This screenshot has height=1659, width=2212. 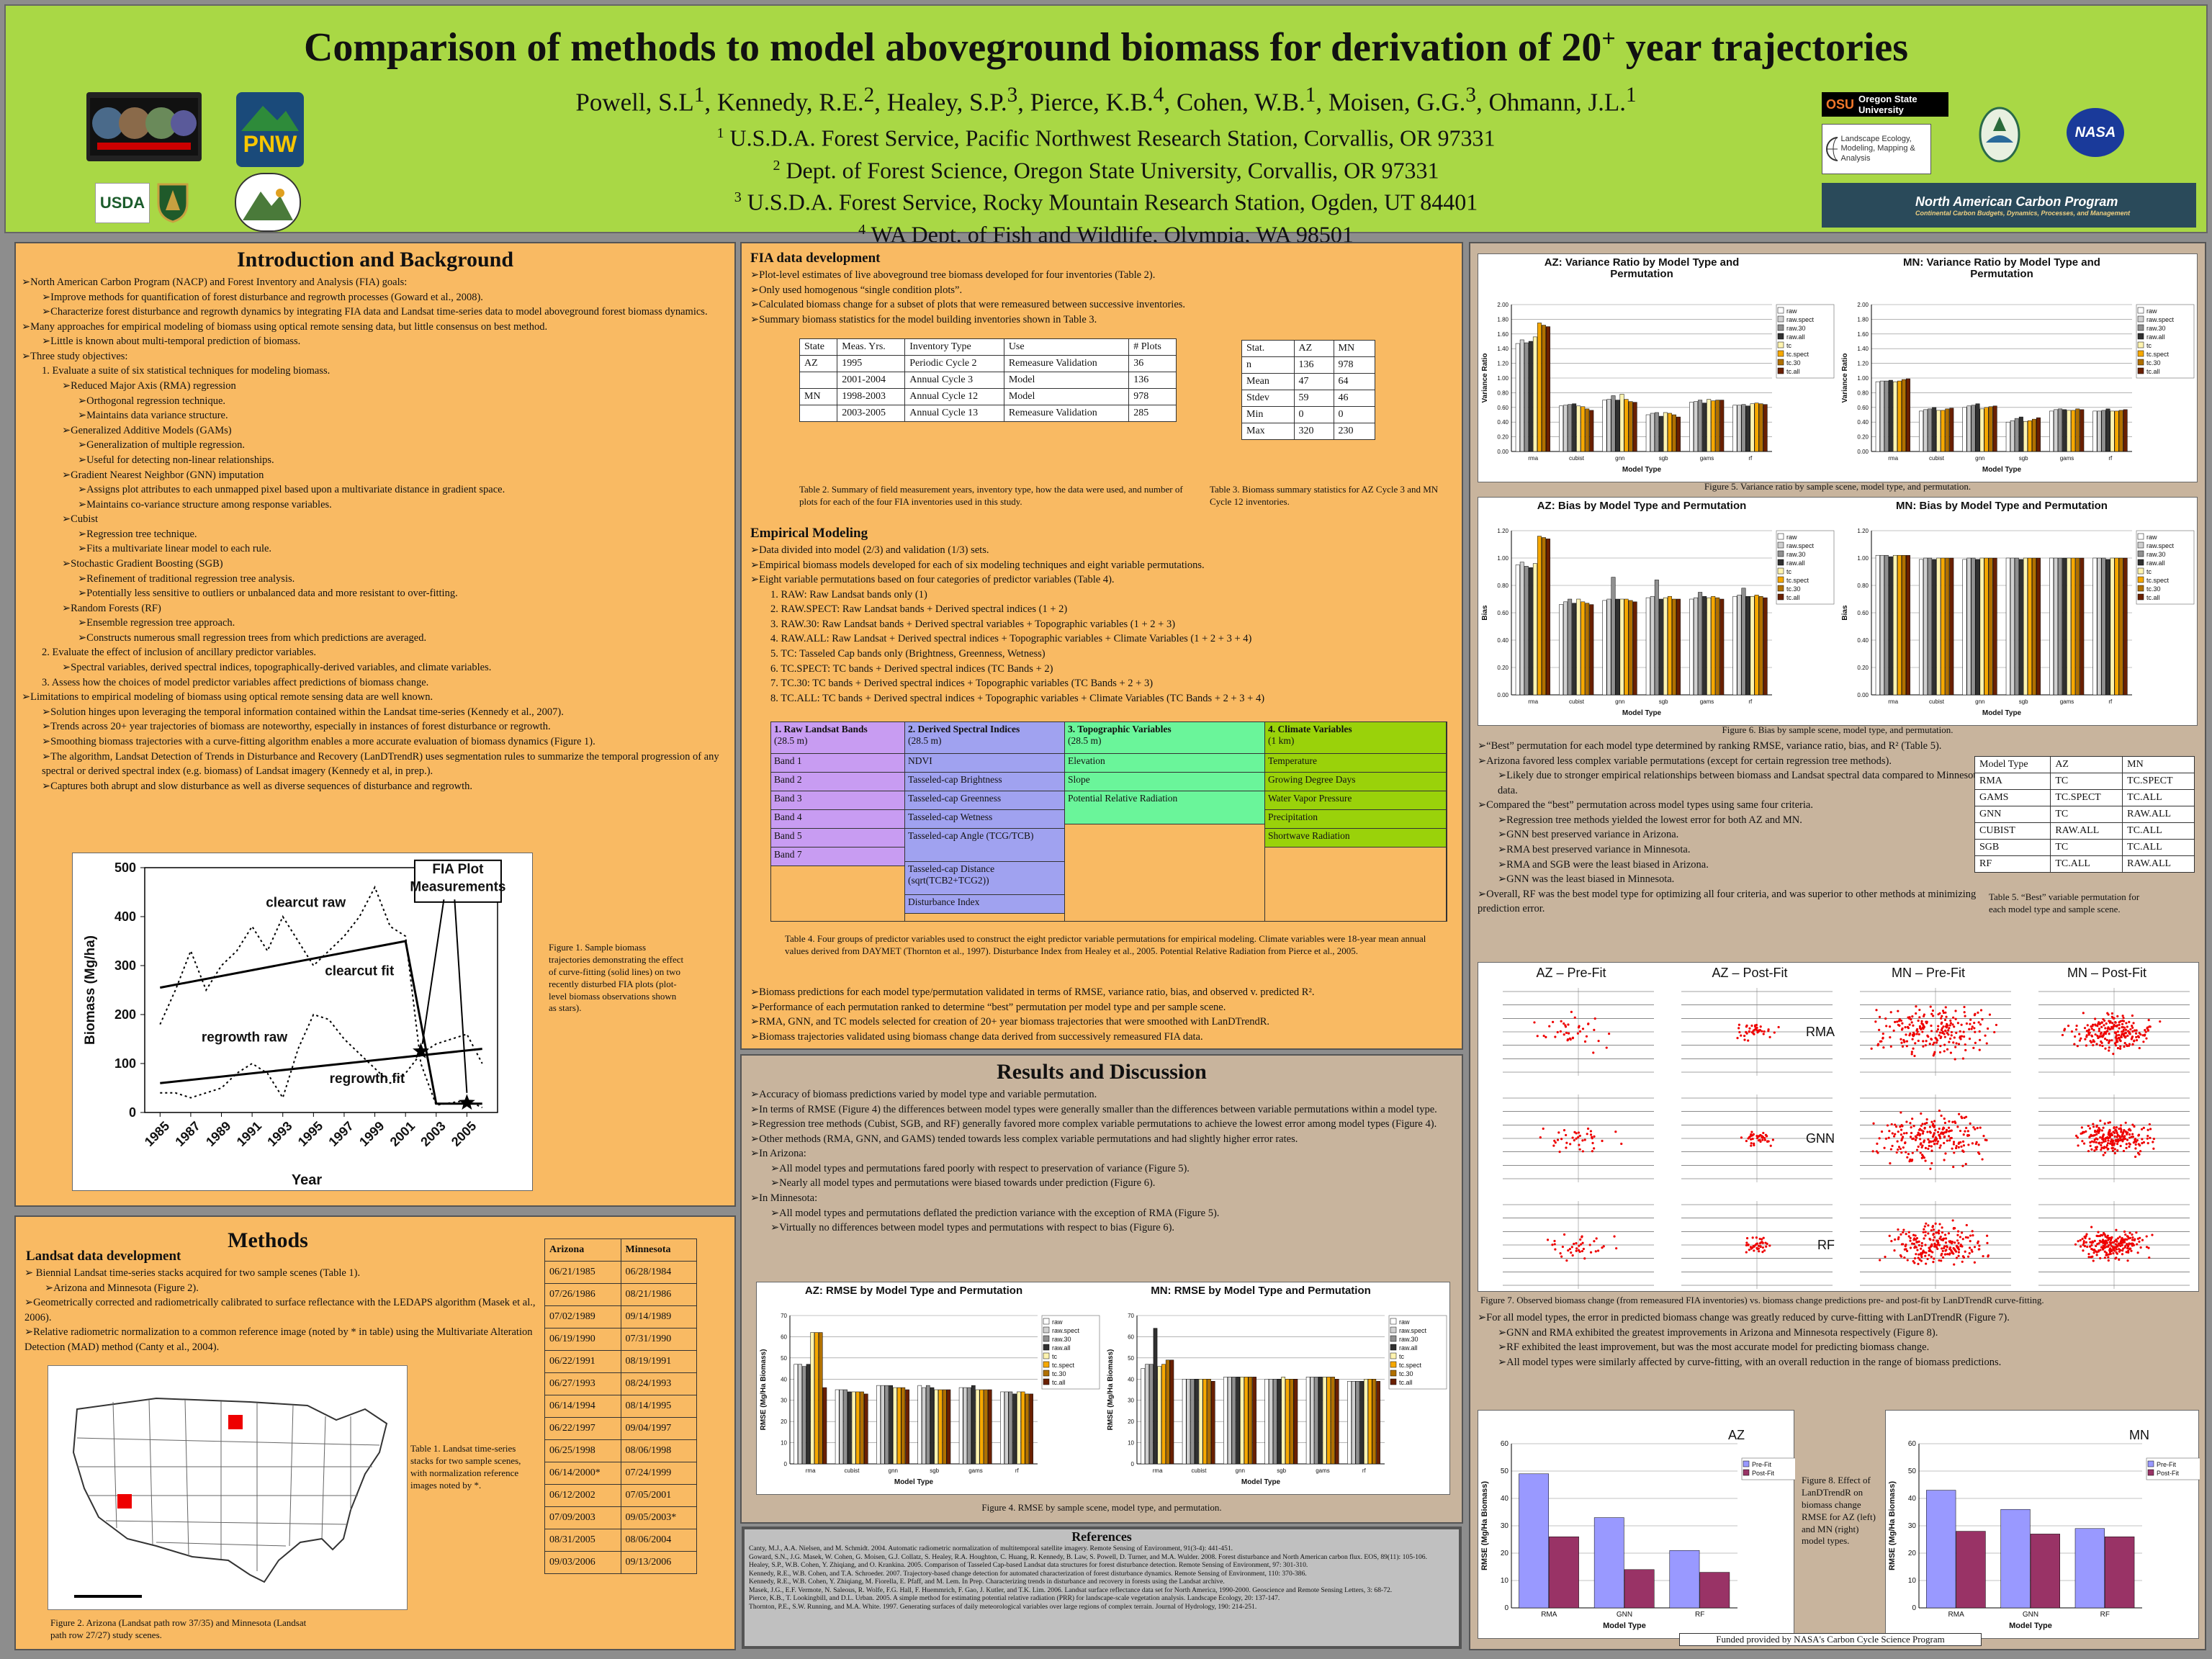 What do you see at coordinates (1355, 820) in the screenshot?
I see `table-4-cell: Precipitation` at bounding box center [1355, 820].